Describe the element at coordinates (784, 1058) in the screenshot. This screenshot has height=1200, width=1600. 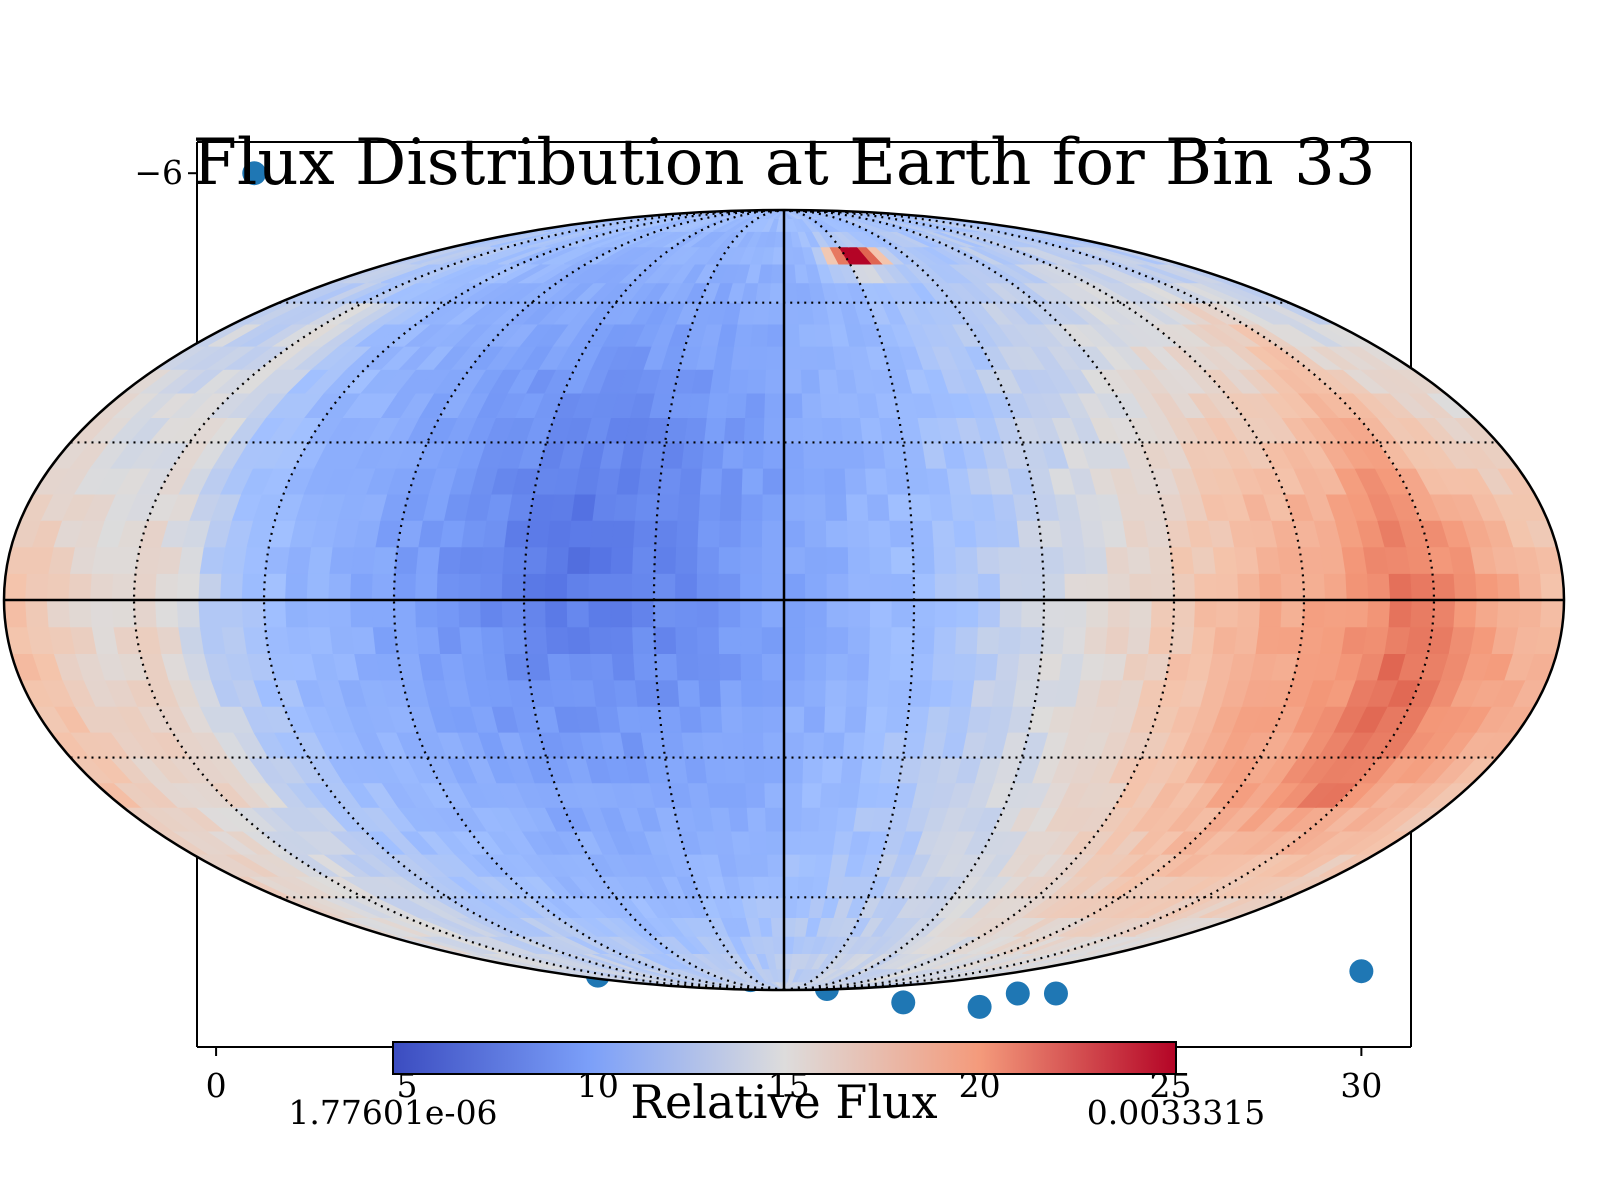
I see `colorbar-gradient` at that location.